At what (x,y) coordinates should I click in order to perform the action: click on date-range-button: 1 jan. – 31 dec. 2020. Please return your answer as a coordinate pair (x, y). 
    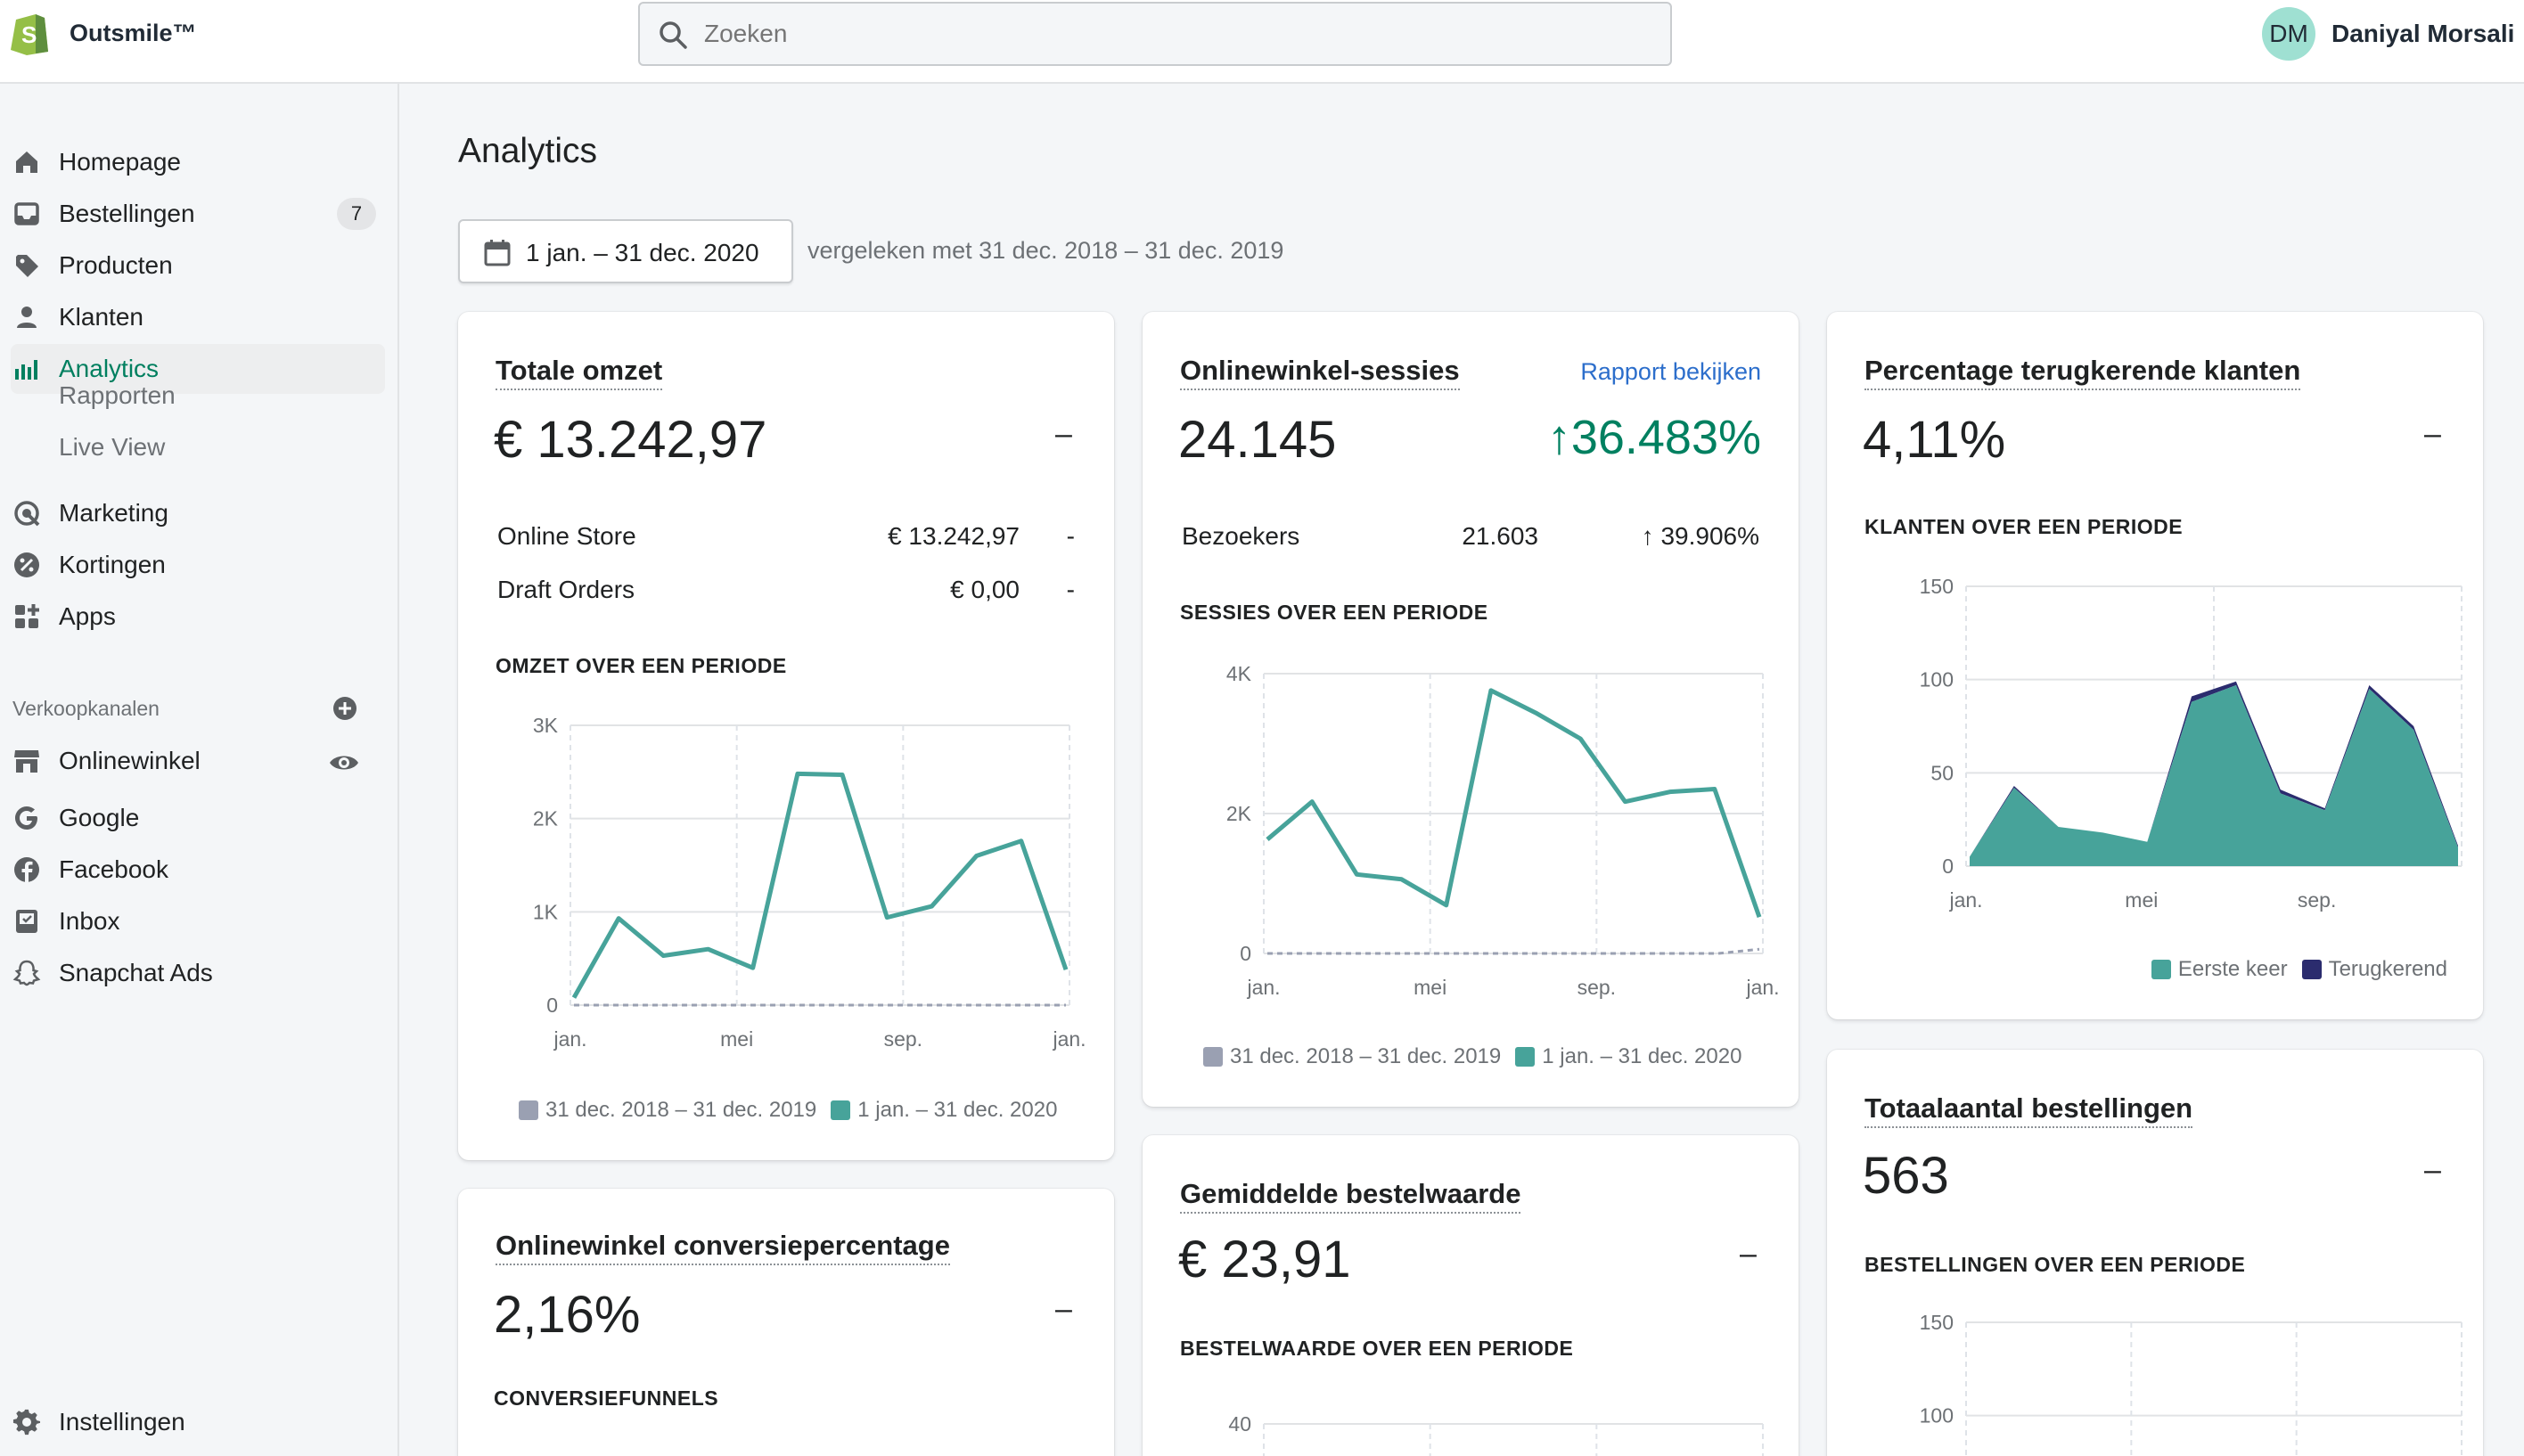
    Looking at the image, I should click on (625, 251).